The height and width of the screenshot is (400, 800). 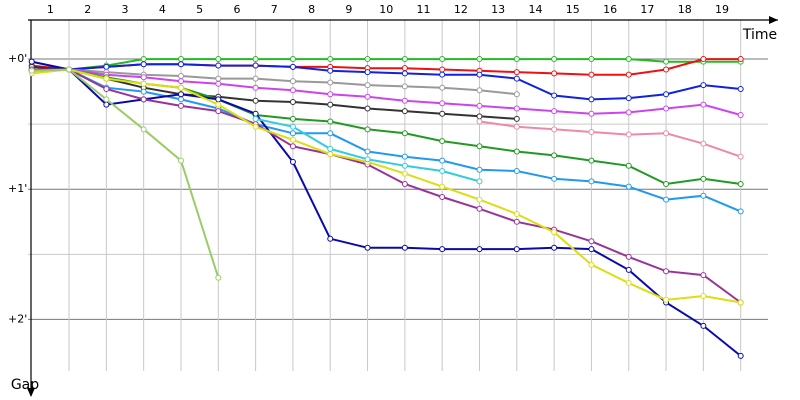 What do you see at coordinates (647, 9) in the screenshot?
I see `x-tick-label: 17` at bounding box center [647, 9].